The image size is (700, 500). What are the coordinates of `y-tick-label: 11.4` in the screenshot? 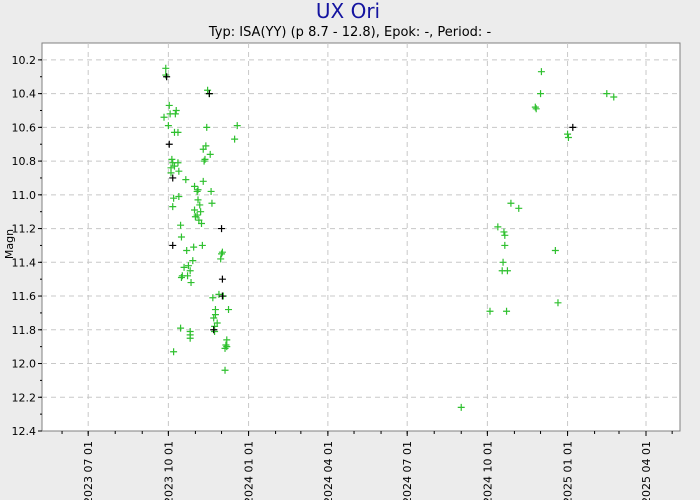 It's located at (24, 262).